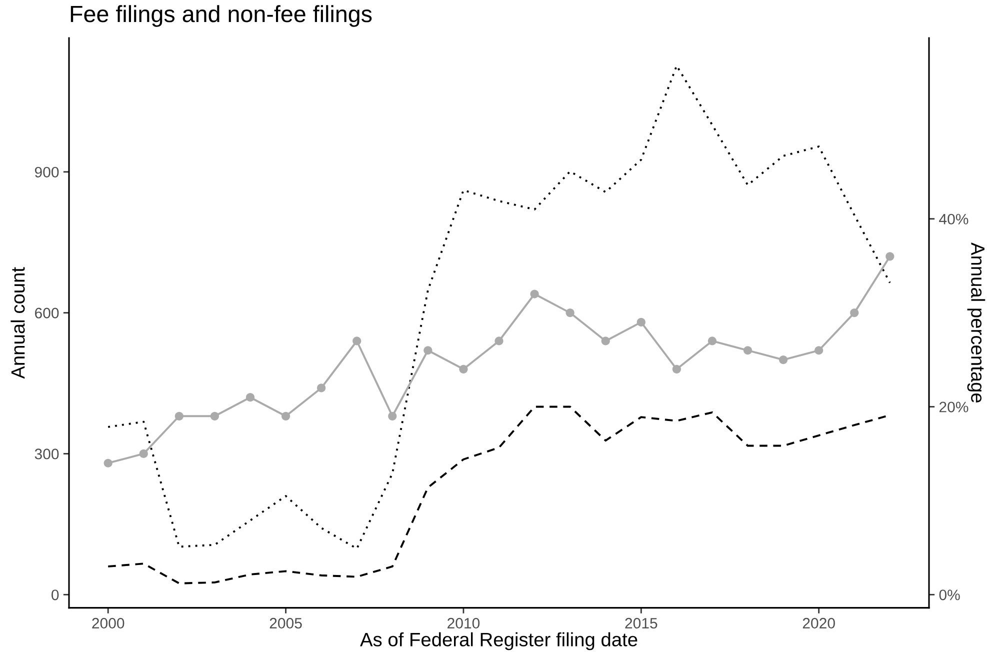  Describe the element at coordinates (286, 623) in the screenshot. I see `x-tick-label: 2005` at that location.